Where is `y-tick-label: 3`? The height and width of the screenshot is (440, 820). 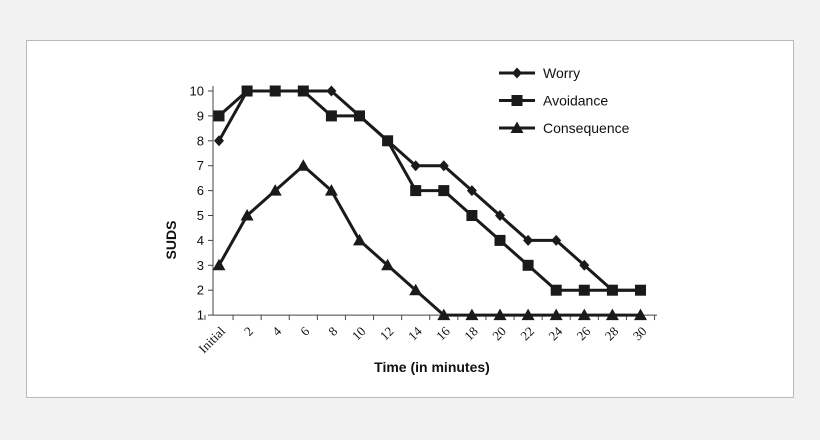 y-tick-label: 3 is located at coordinates (200, 265).